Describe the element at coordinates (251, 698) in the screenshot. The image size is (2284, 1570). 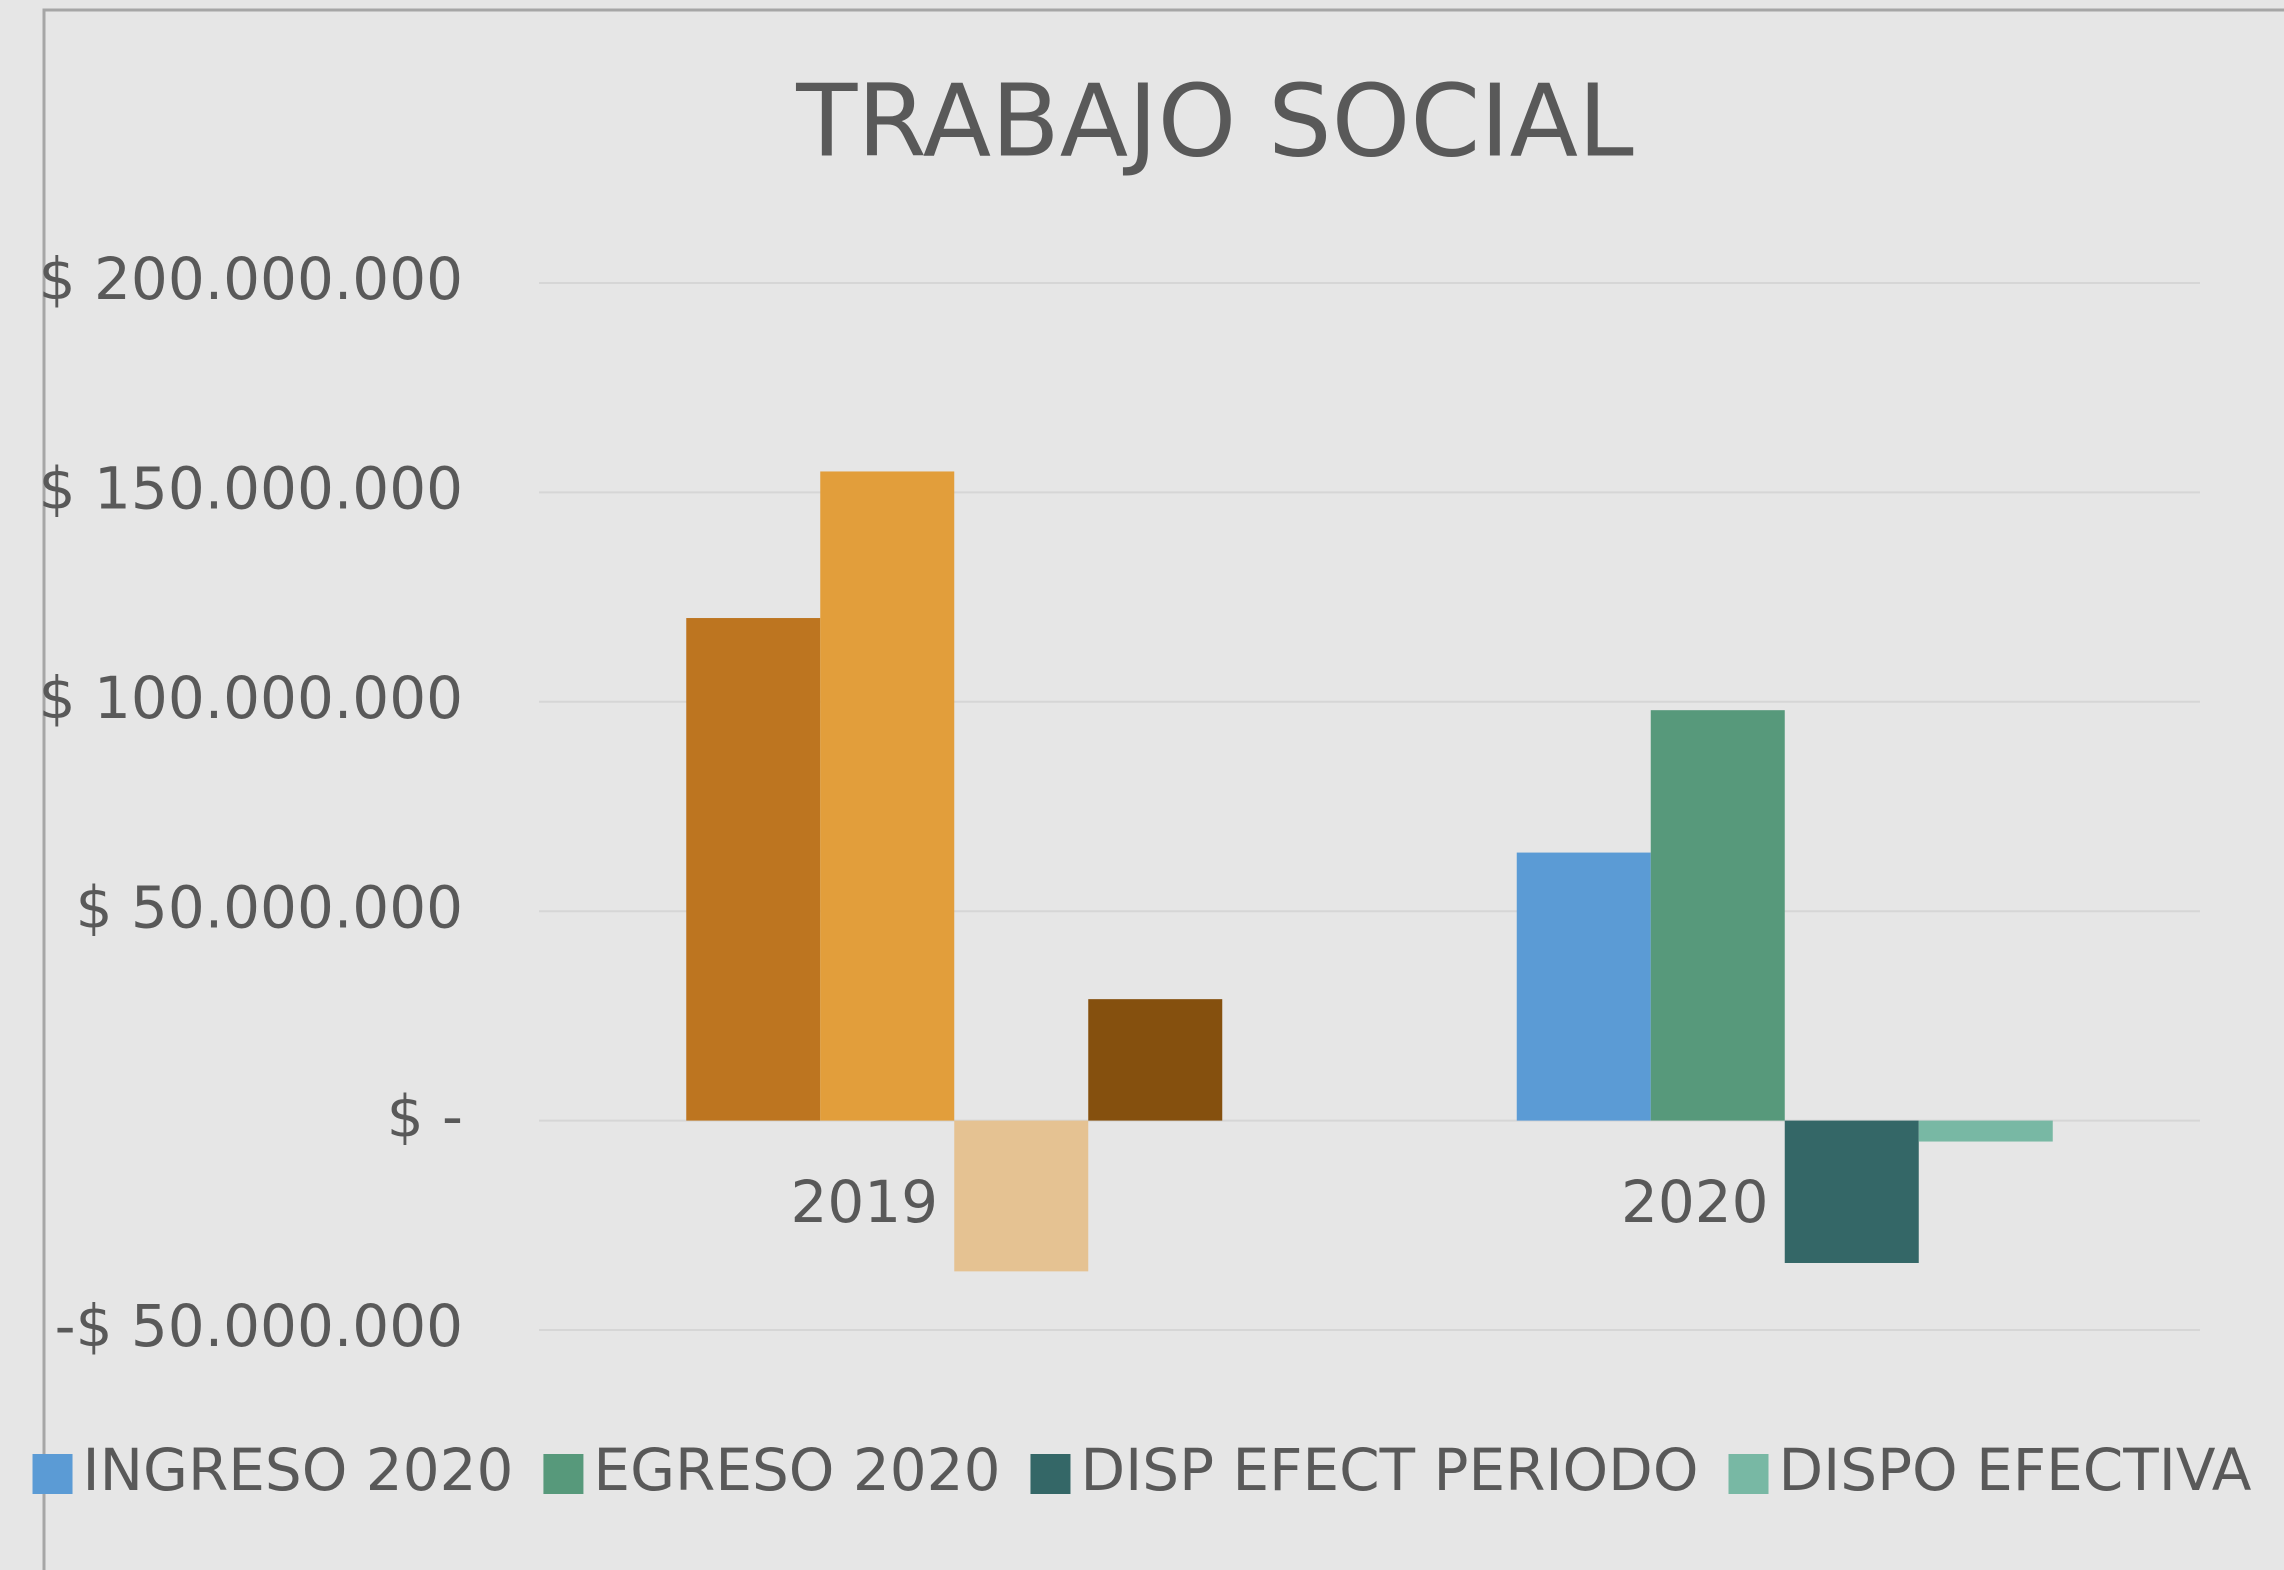
I see `y-tick-label: $ 100.000.000` at that location.